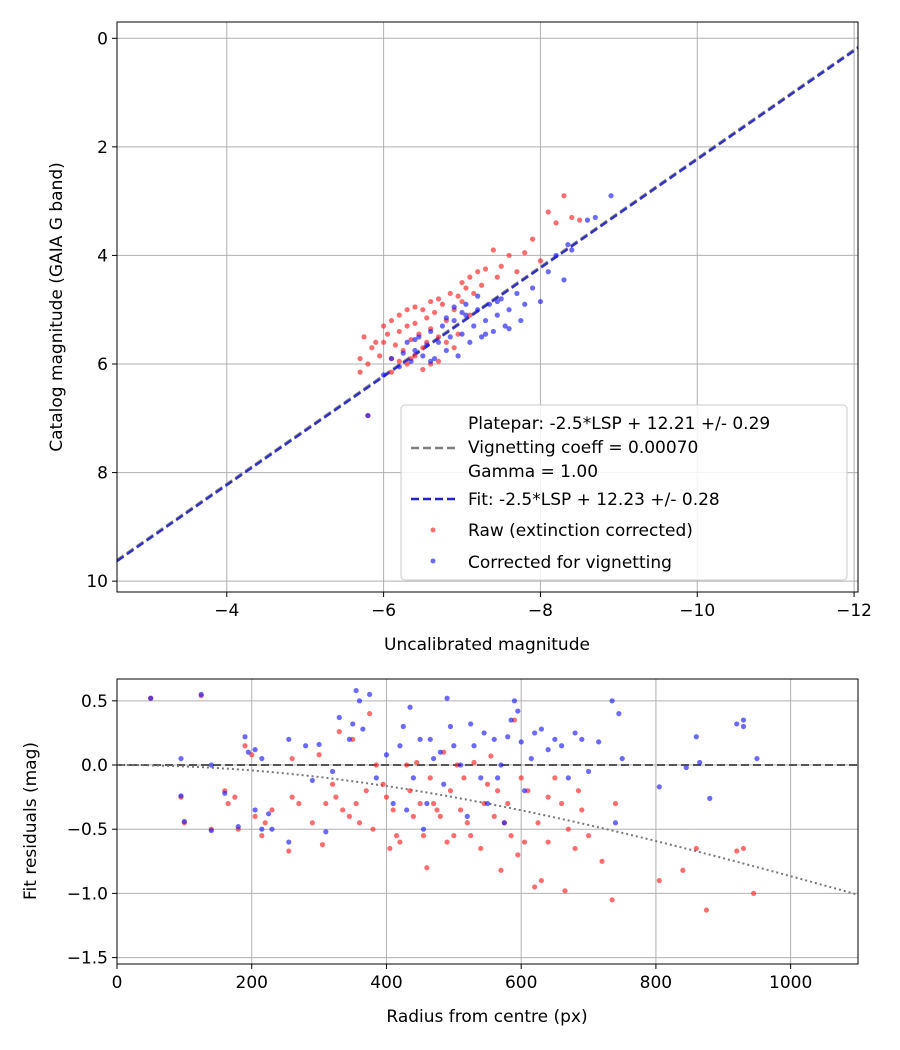 The width and height of the screenshot is (900, 1050). Describe the element at coordinates (619, 424) in the screenshot. I see `legend-platepar-line1: Platepar: -2.5*LSP + 12.21 +/- 0.29` at that location.